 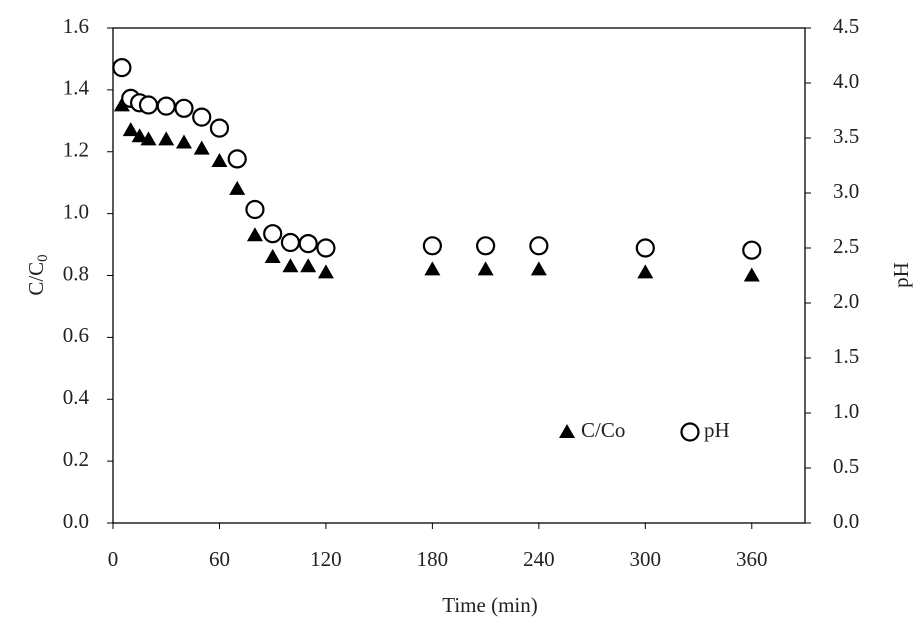 I want to click on y2-tick-label: 4.0, so click(x=846, y=81).